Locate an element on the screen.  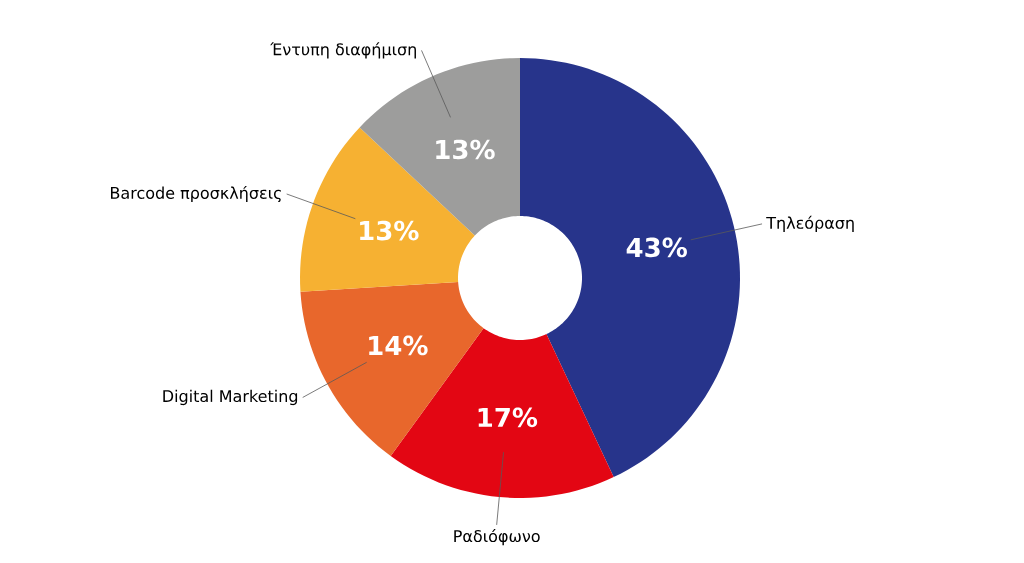
data-label: 14% is located at coordinates (398, 345).